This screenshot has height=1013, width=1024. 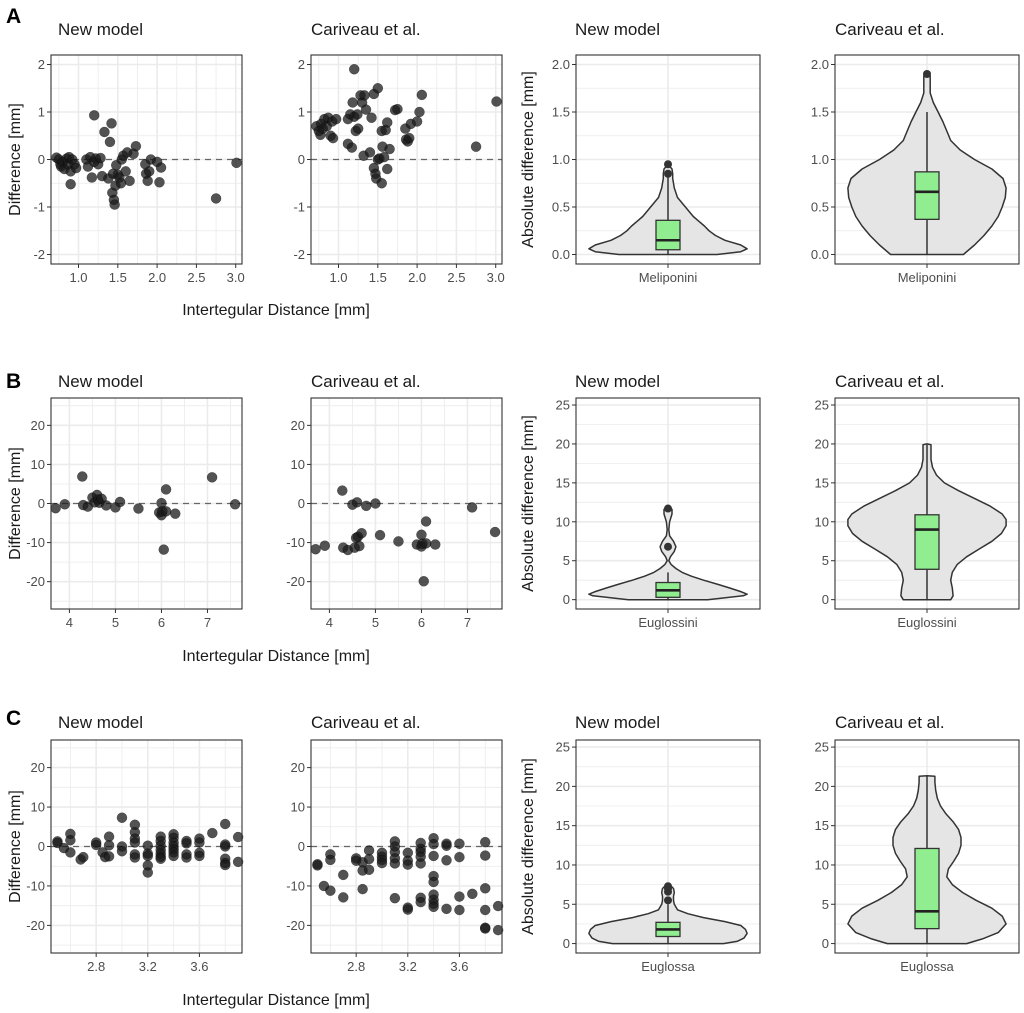 I want to click on x-tick-label: 5, so click(x=115, y=622).